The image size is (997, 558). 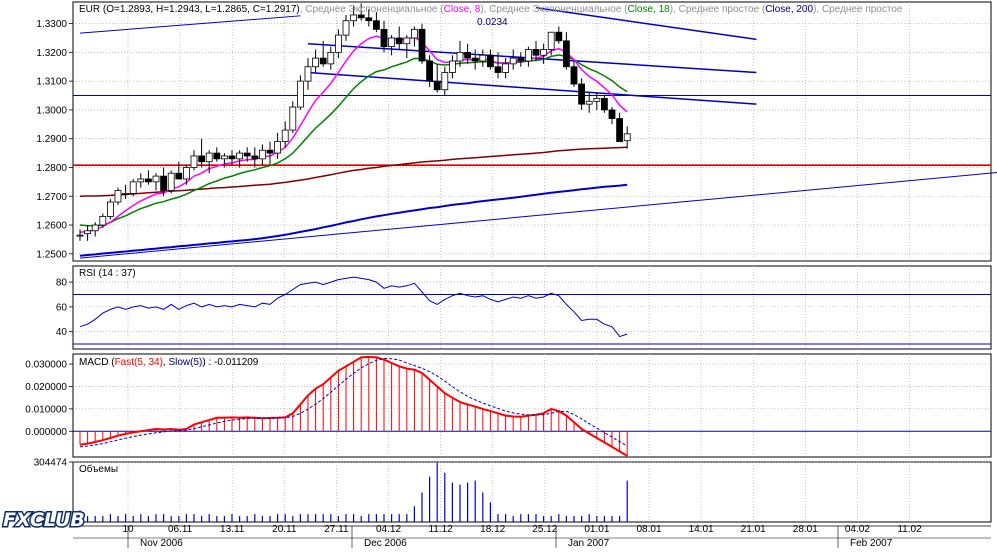 I want to click on time-tick-label: 27.11, so click(x=336, y=529).